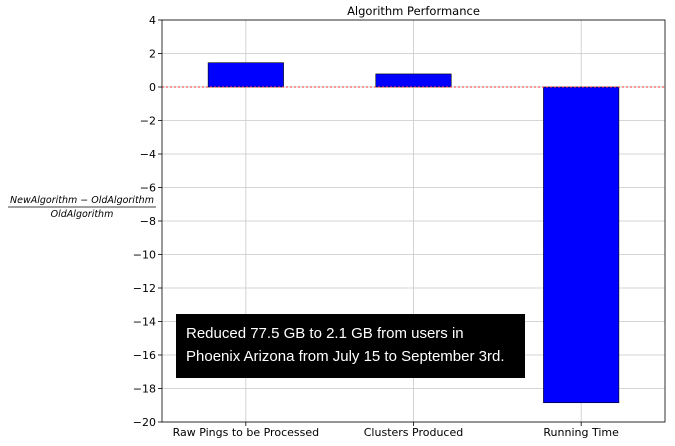 The height and width of the screenshot is (446, 675). What do you see at coordinates (413, 432) in the screenshot?
I see `x-tick-label: Clusters Produced` at bounding box center [413, 432].